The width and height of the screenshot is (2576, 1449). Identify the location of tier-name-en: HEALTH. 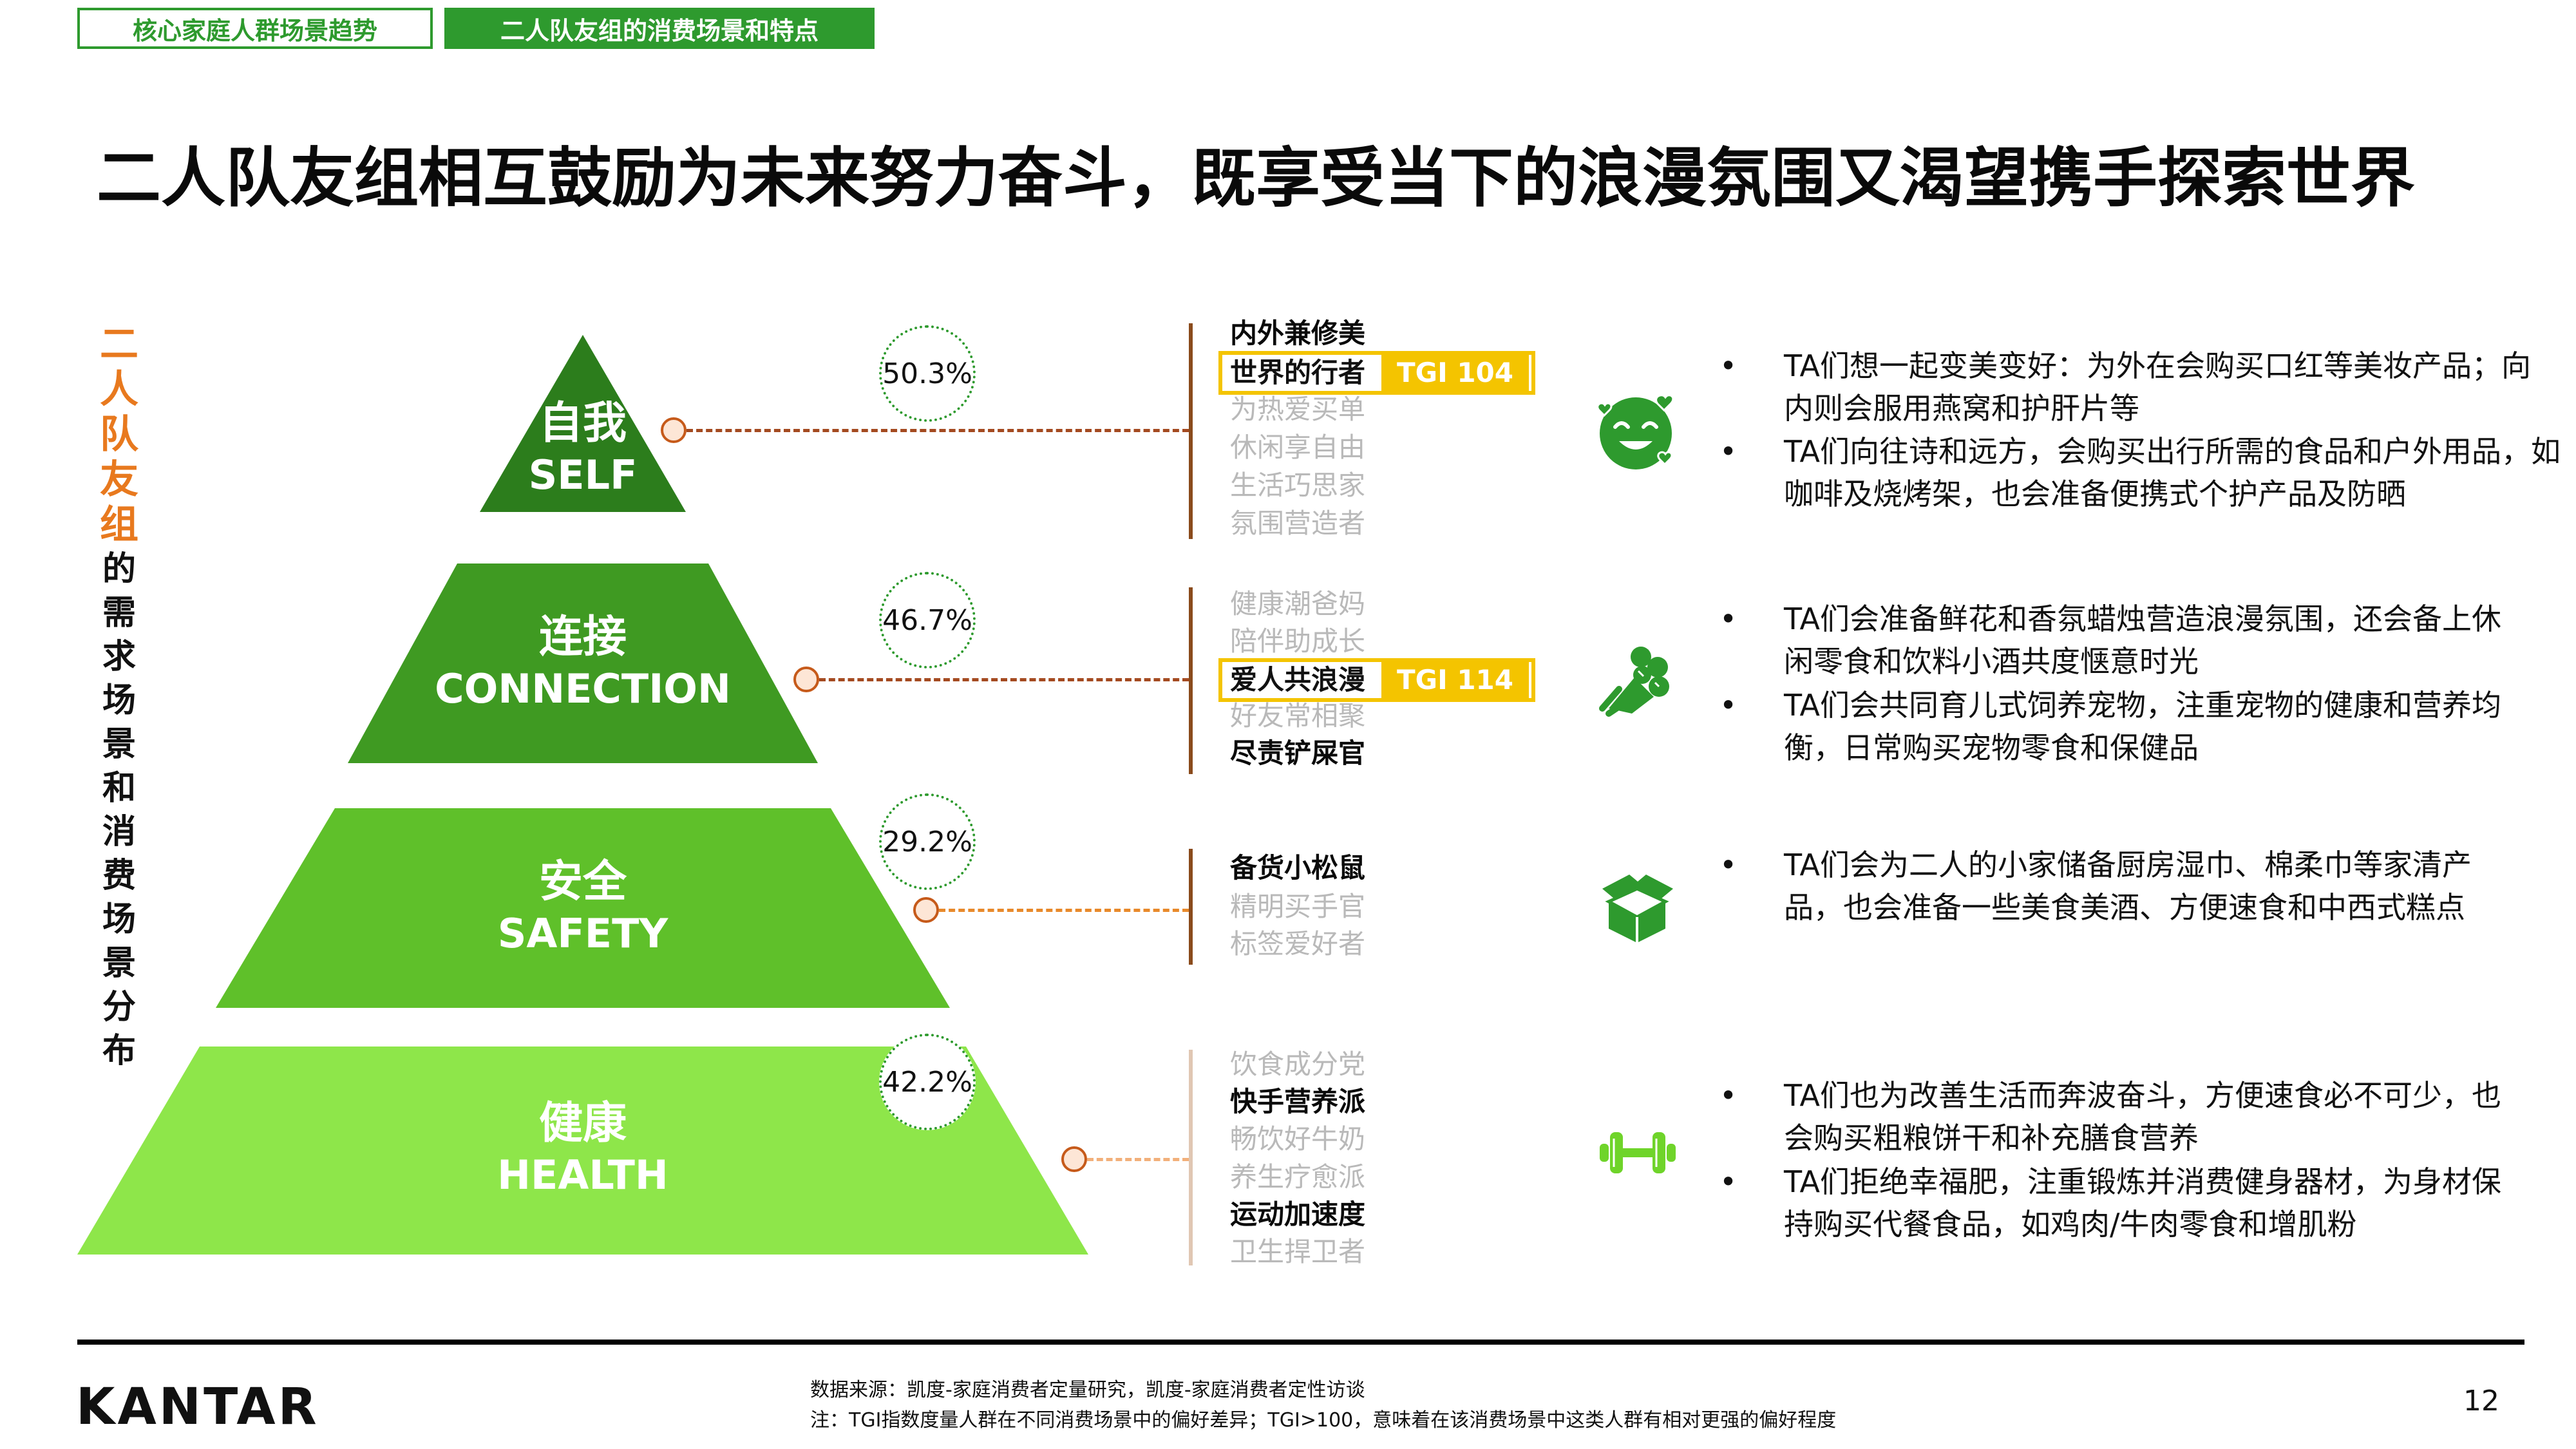
(582, 1174).